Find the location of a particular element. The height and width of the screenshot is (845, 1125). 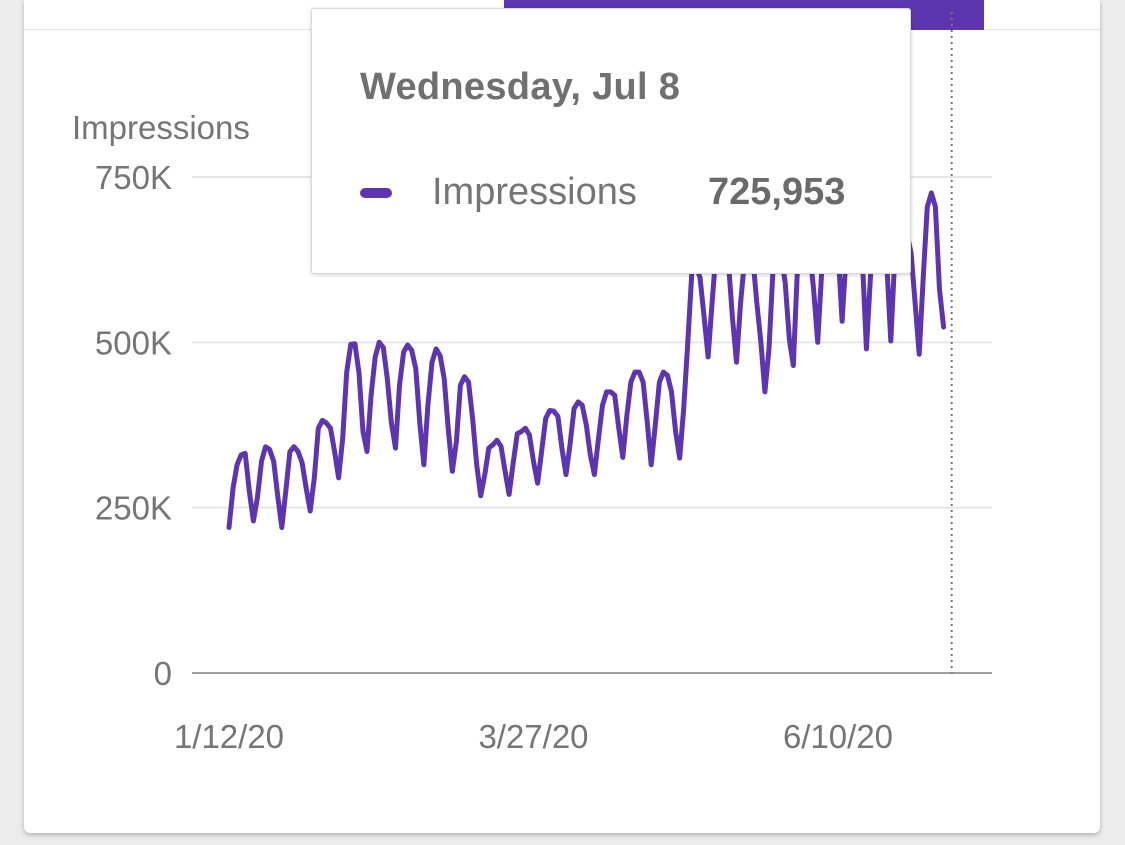

series-color-swatch is located at coordinates (376, 193).